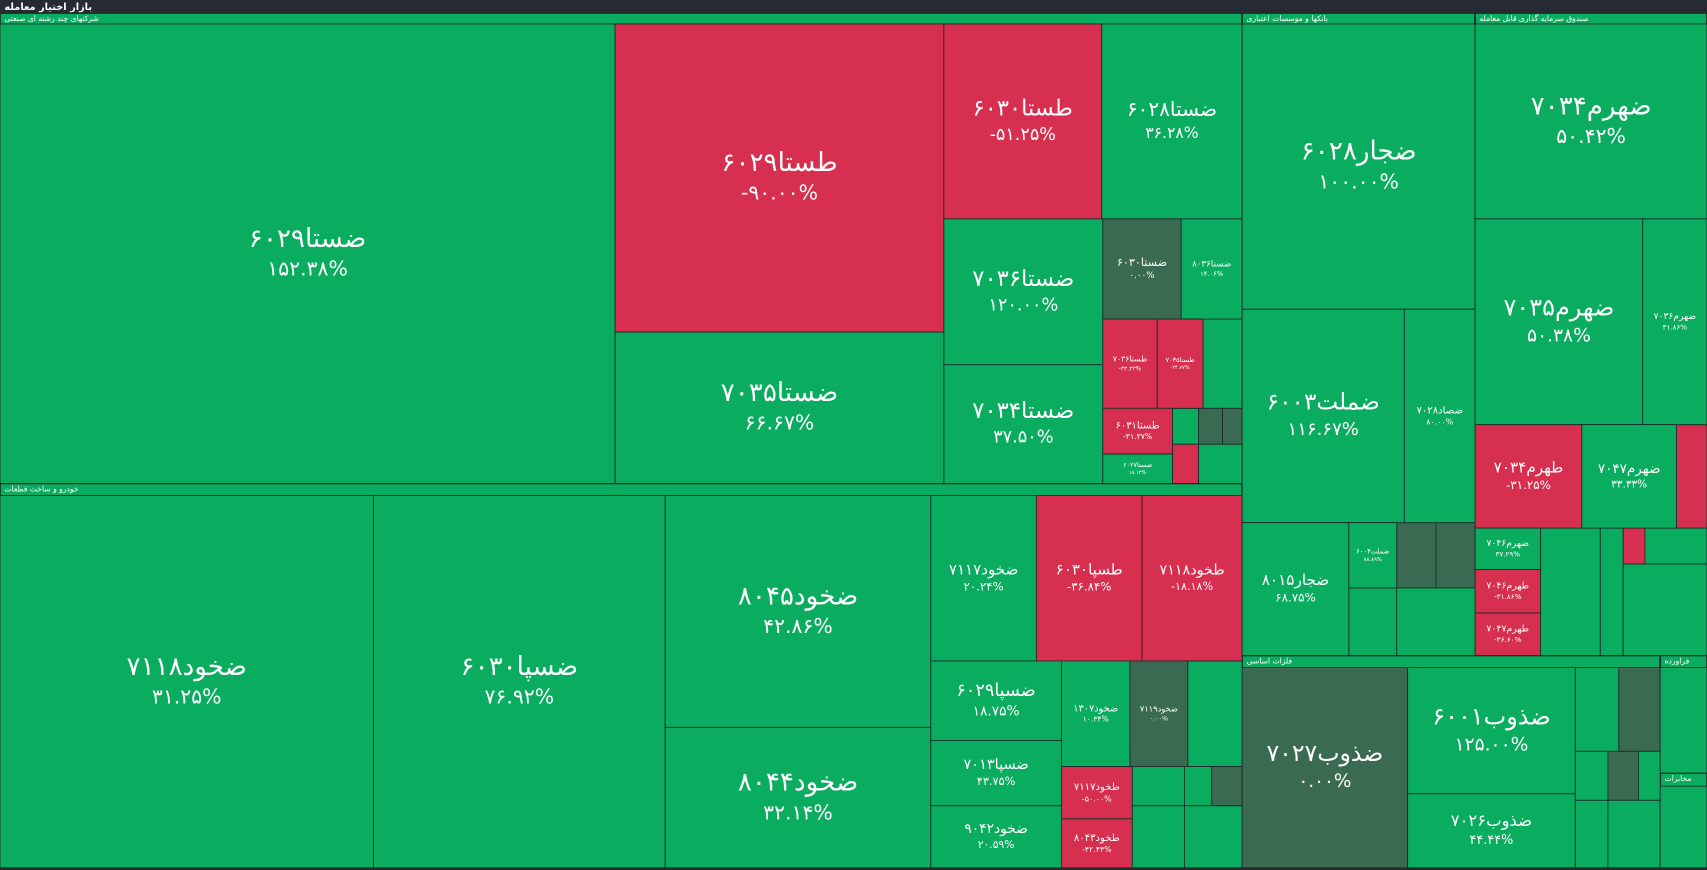 The width and height of the screenshot is (1707, 870). Describe the element at coordinates (1323, 429) in the screenshot. I see `tile-change: ۱۱۶.۶۷%` at that location.